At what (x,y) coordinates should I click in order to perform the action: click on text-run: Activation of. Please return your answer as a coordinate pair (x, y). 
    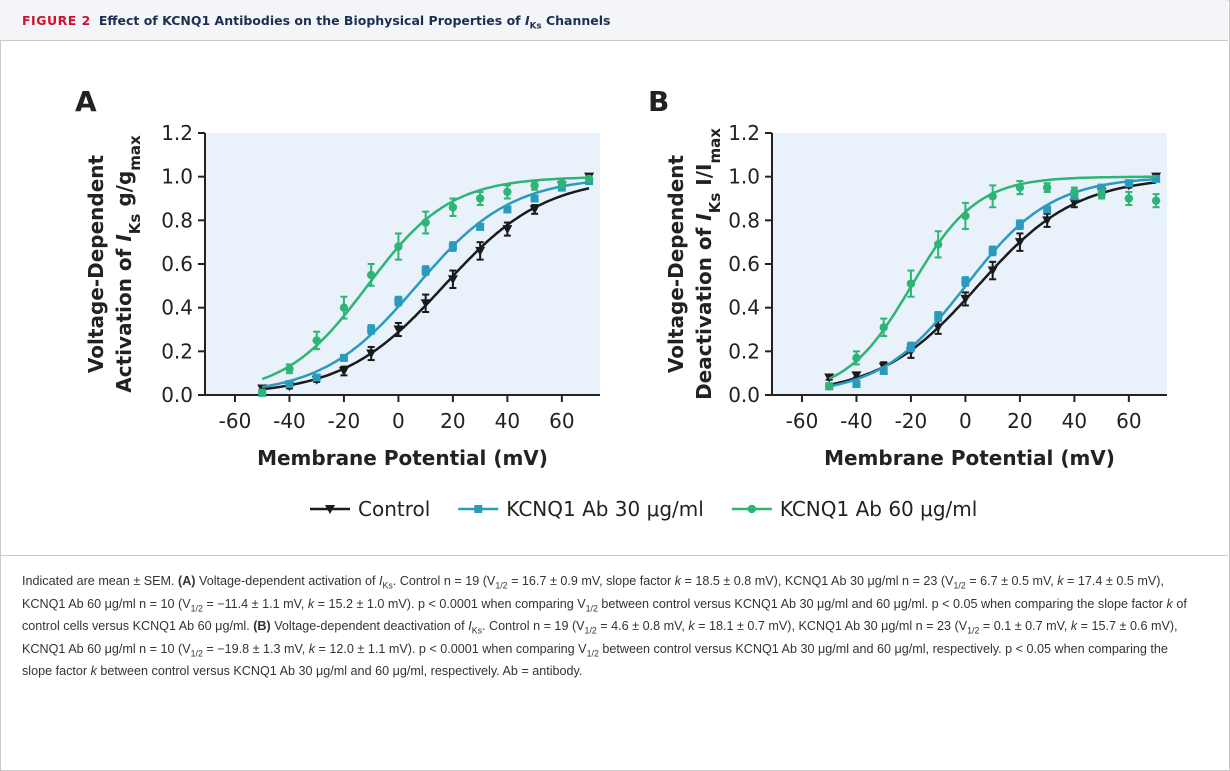
    Looking at the image, I should click on (124, 317).